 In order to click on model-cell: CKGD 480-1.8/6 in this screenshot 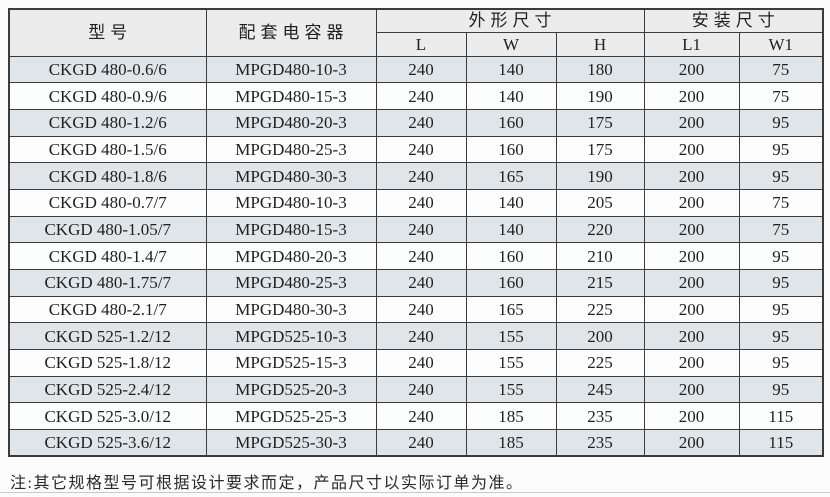, I will do `click(107, 176)`.